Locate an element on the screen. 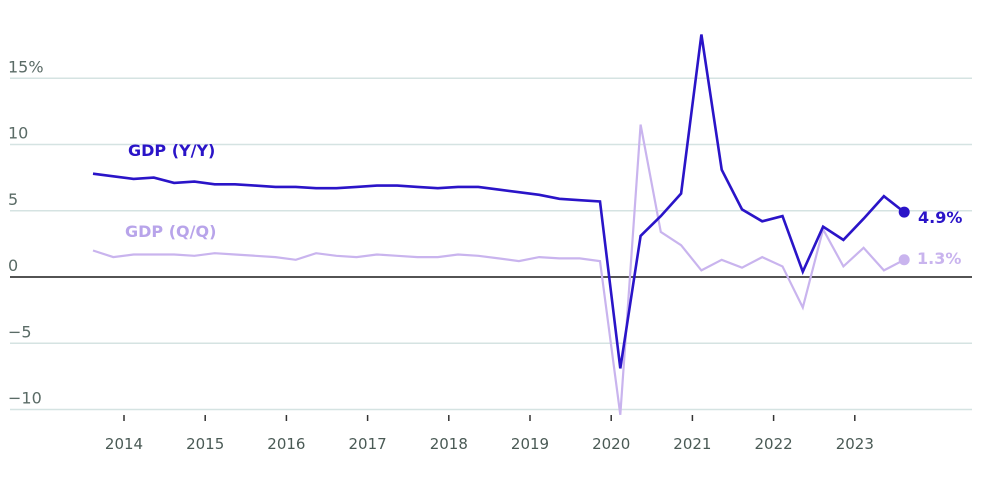 The width and height of the screenshot is (1000, 485). x-tick-label: 2021 is located at coordinates (692, 444).